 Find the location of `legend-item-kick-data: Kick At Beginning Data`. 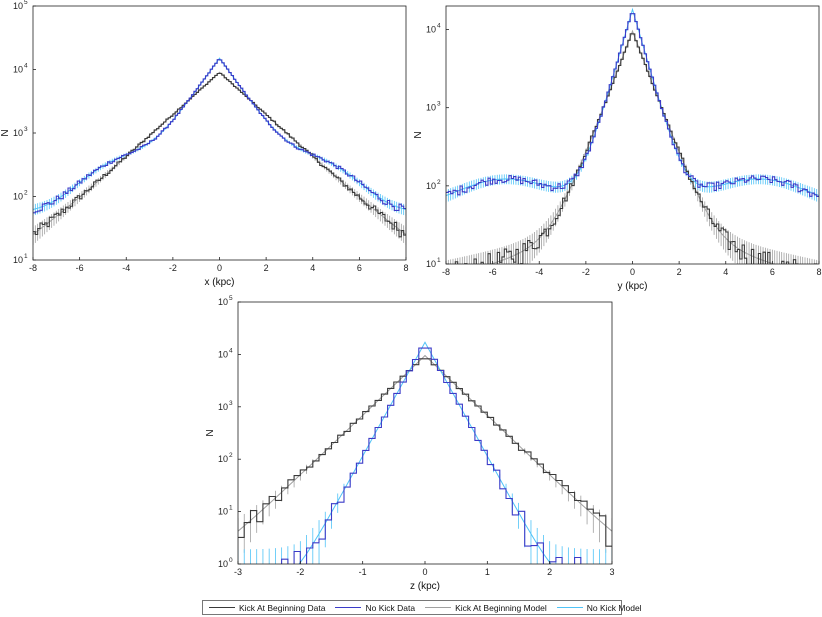

legend-item-kick-data: Kick At Beginning Data is located at coordinates (267, 608).